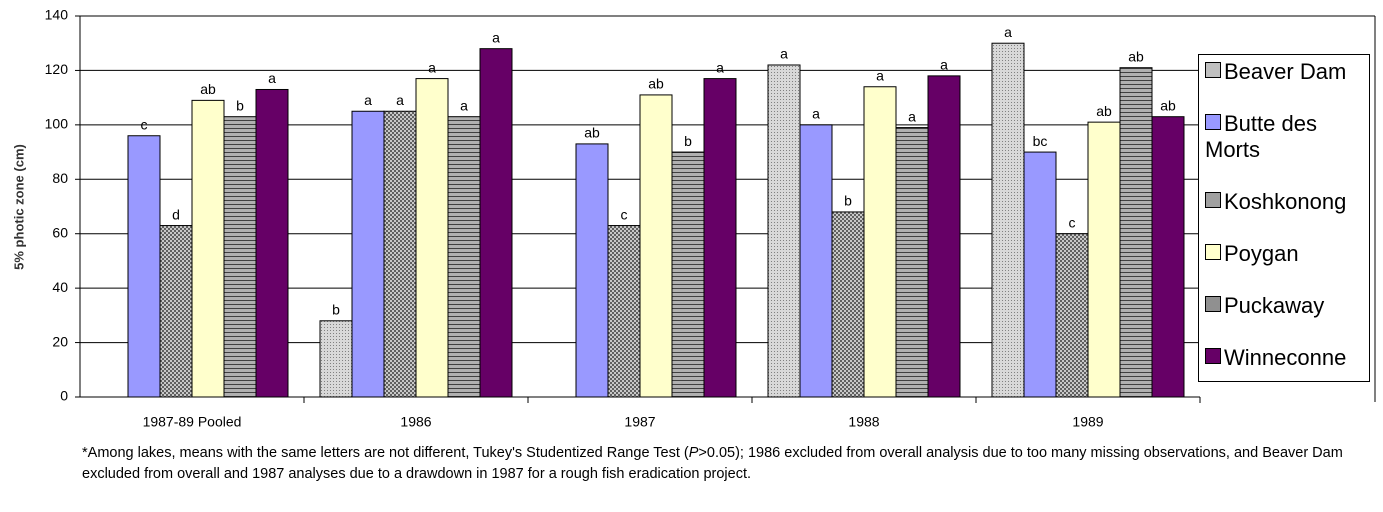 The image size is (1383, 512). Describe the element at coordinates (1274, 305) in the screenshot. I see `legend-label: Puckaway` at that location.